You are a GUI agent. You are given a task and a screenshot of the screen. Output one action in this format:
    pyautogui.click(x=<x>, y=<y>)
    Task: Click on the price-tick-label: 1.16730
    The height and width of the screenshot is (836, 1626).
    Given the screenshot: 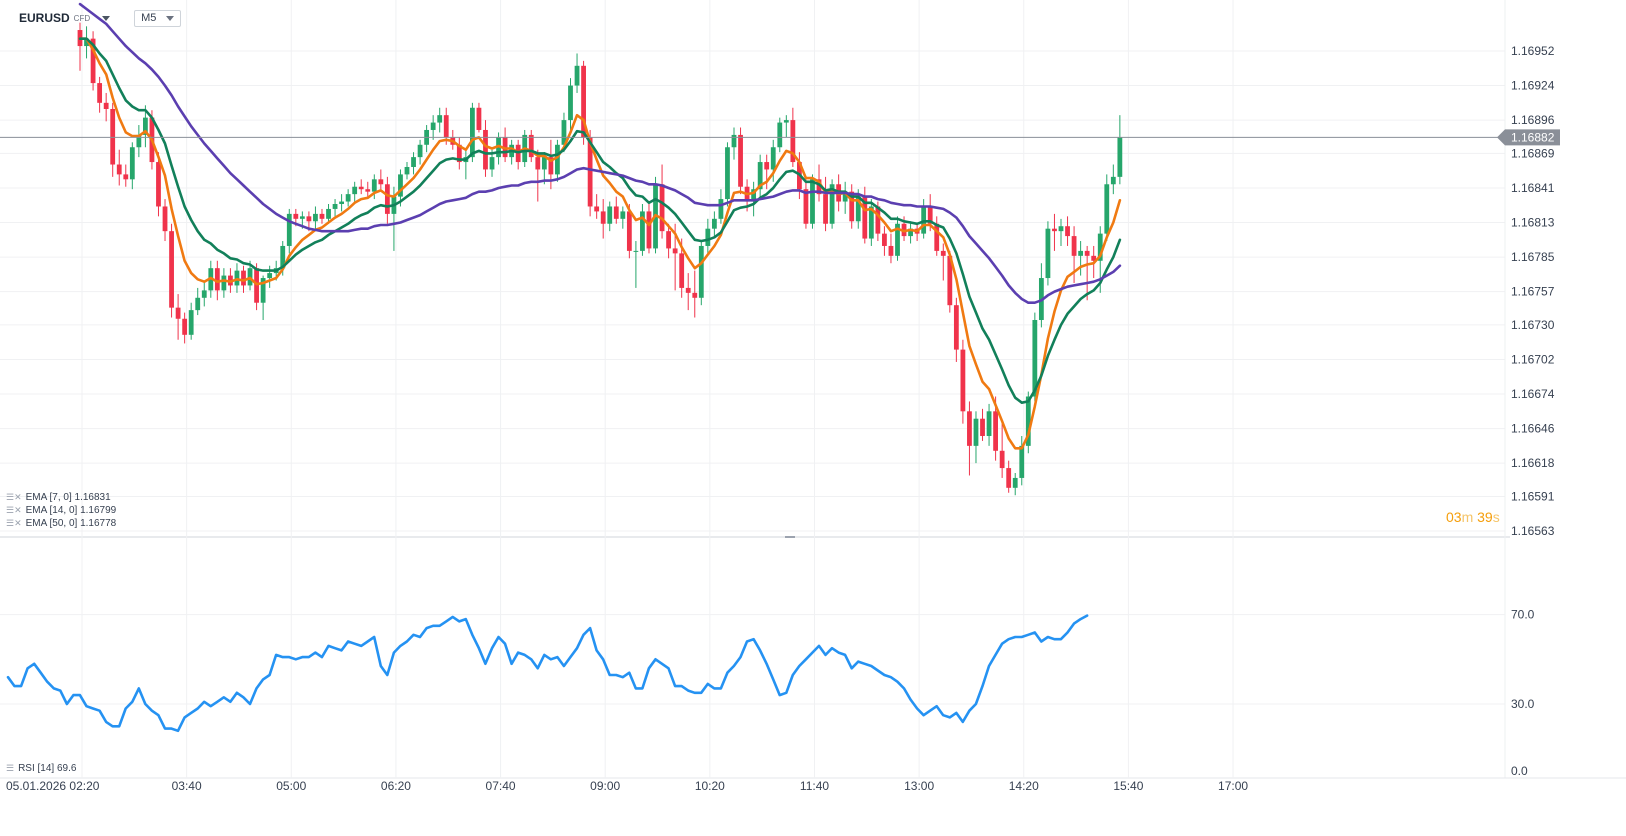 What is the action you would take?
    pyautogui.click(x=1533, y=325)
    